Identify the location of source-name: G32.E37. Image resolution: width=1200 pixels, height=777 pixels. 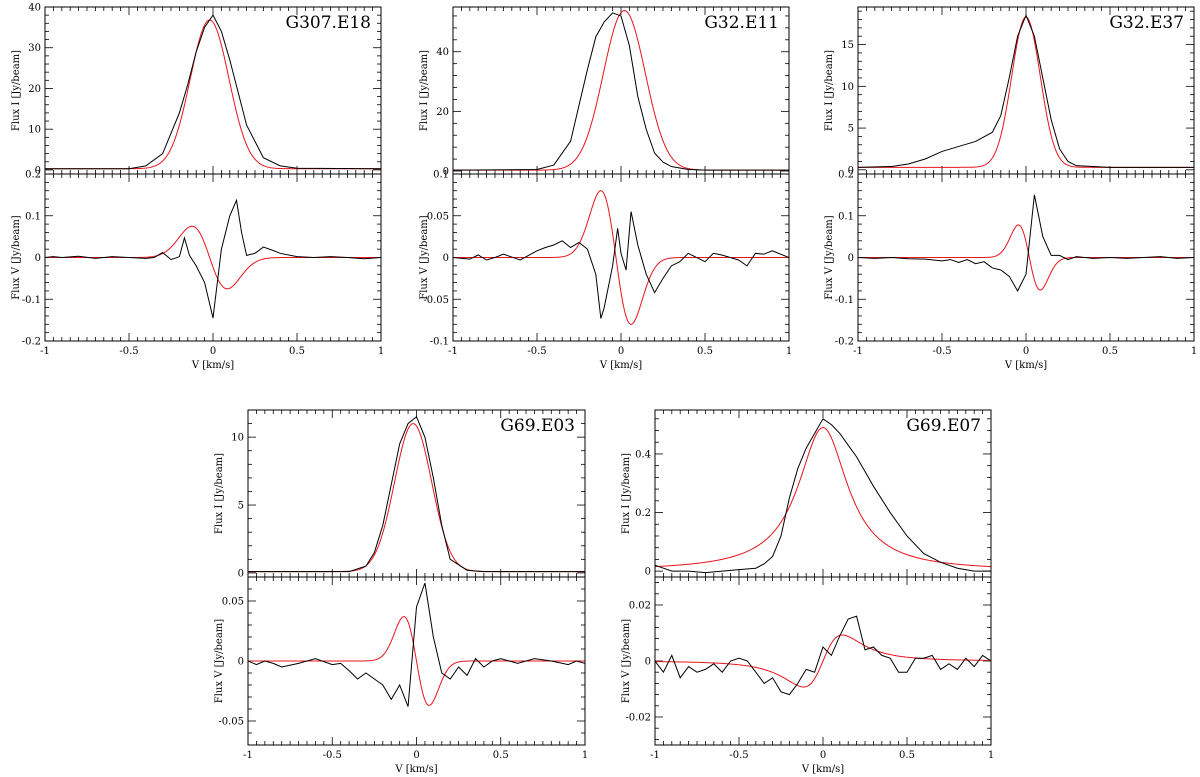
(1146, 23).